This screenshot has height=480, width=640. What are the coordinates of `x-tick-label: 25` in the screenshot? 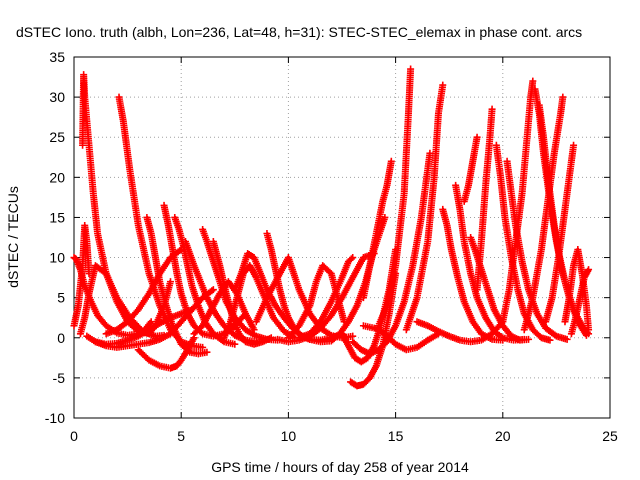 It's located at (610, 436).